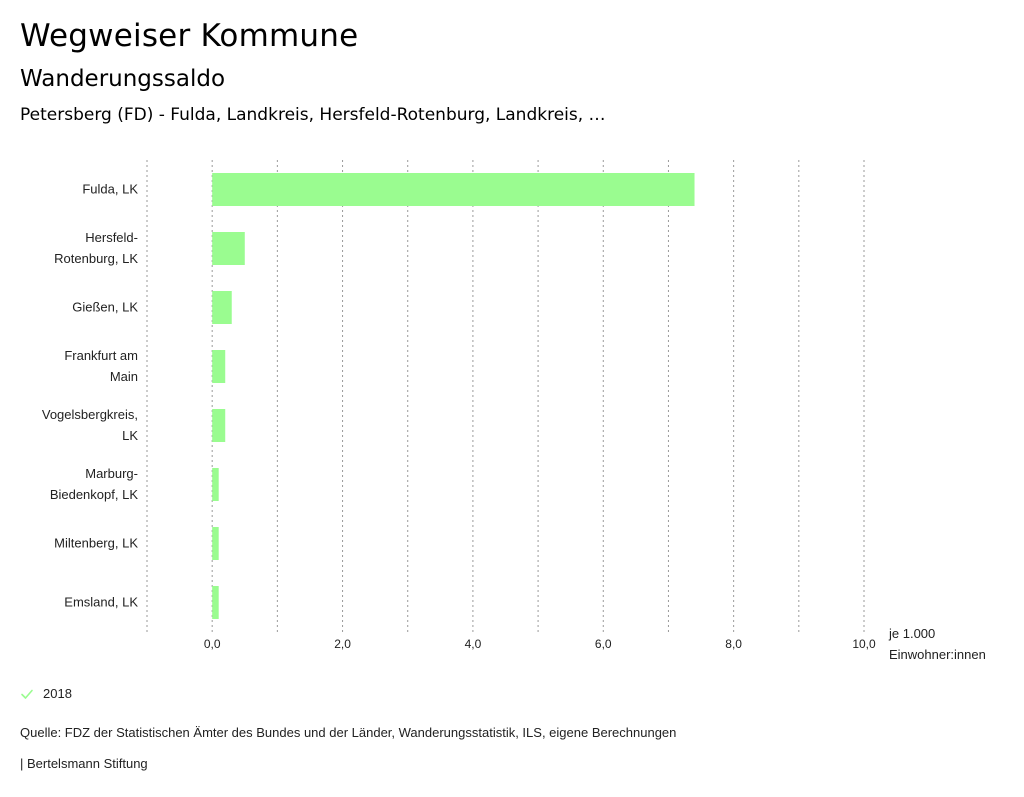 The width and height of the screenshot is (1024, 797). Describe the element at coordinates (94, 484) in the screenshot. I see `category-label: Marburg-Biedenkopf, LK` at that location.